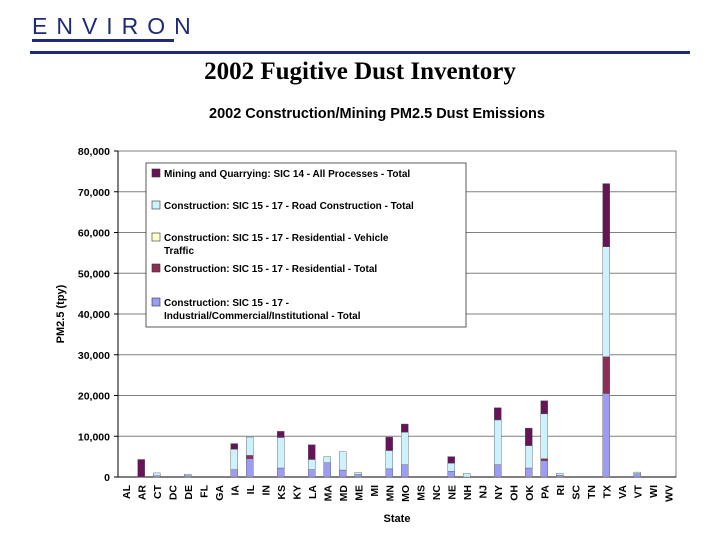 The height and width of the screenshot is (540, 720). I want to click on bar-segment-ri, so click(560, 476).